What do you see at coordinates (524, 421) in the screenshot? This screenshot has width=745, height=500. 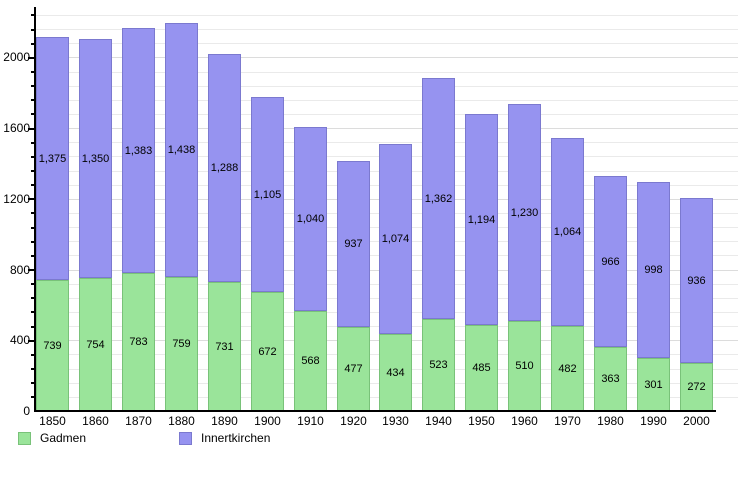 I see `x-axis-tick-label: 1960` at bounding box center [524, 421].